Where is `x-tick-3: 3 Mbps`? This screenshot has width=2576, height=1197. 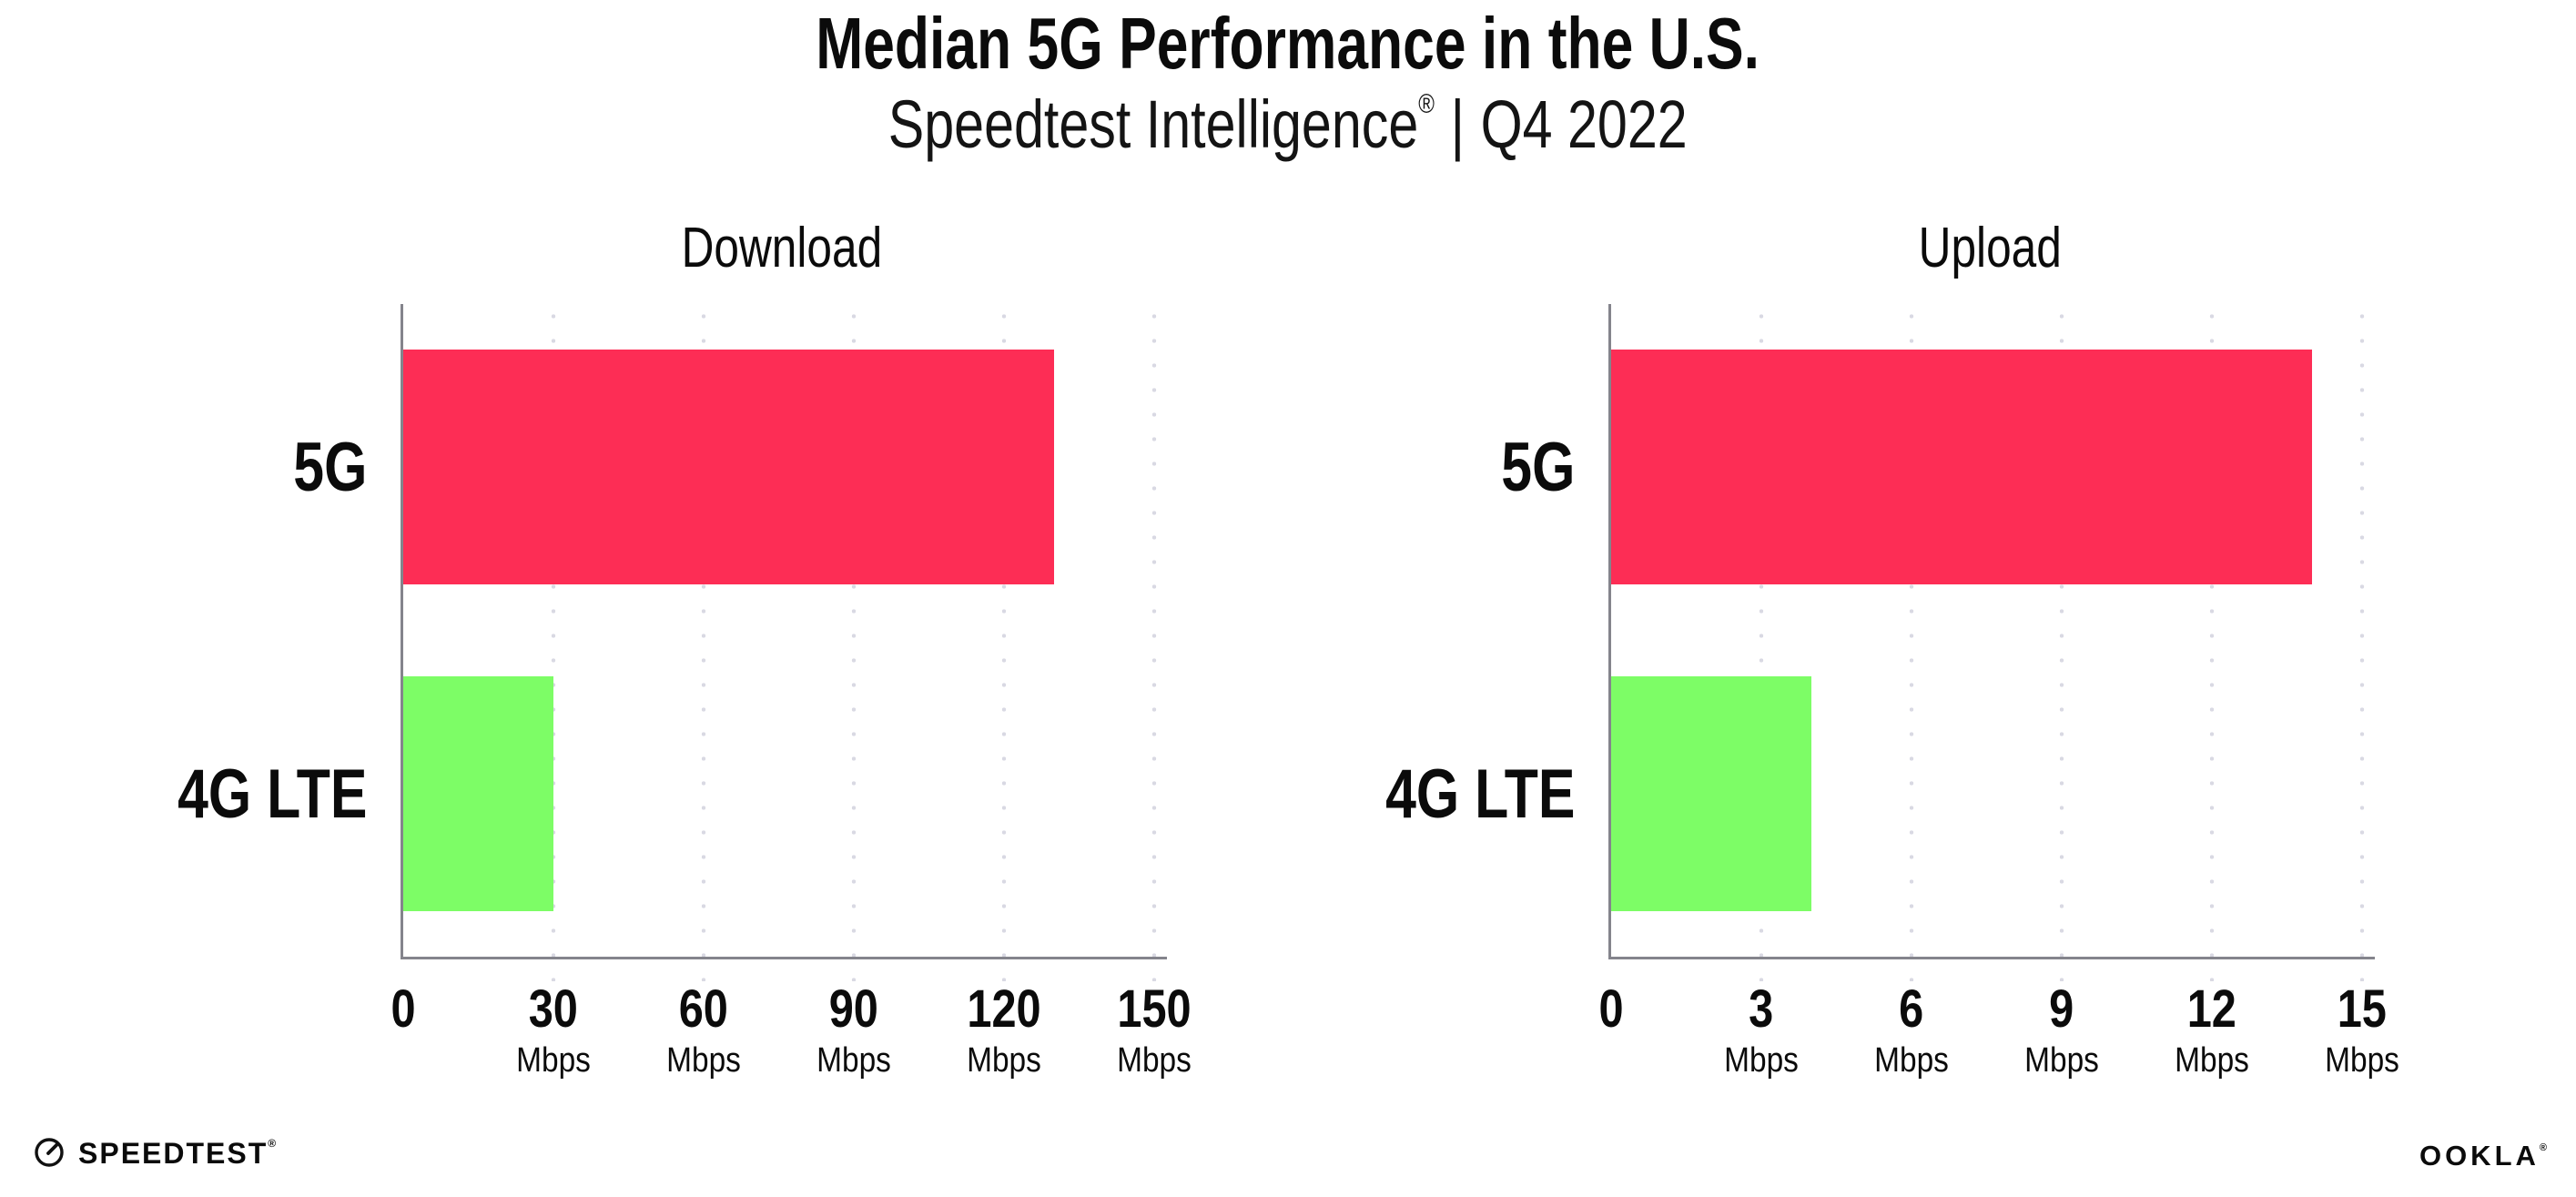
x-tick-3: 3 Mbps is located at coordinates (1761, 1030).